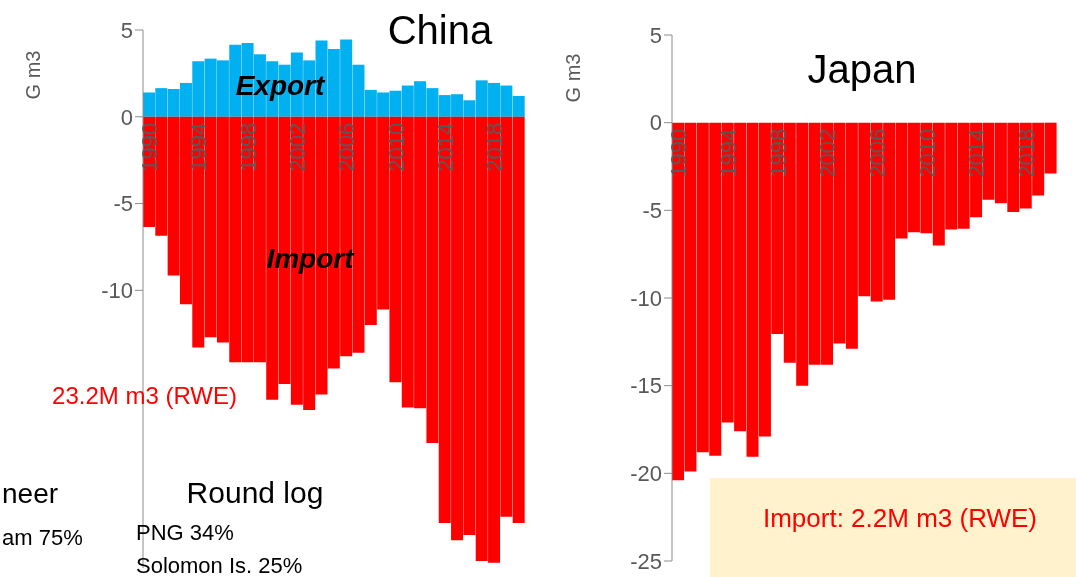 The width and height of the screenshot is (1076, 577). I want to click on series-label: Export, so click(281, 85).